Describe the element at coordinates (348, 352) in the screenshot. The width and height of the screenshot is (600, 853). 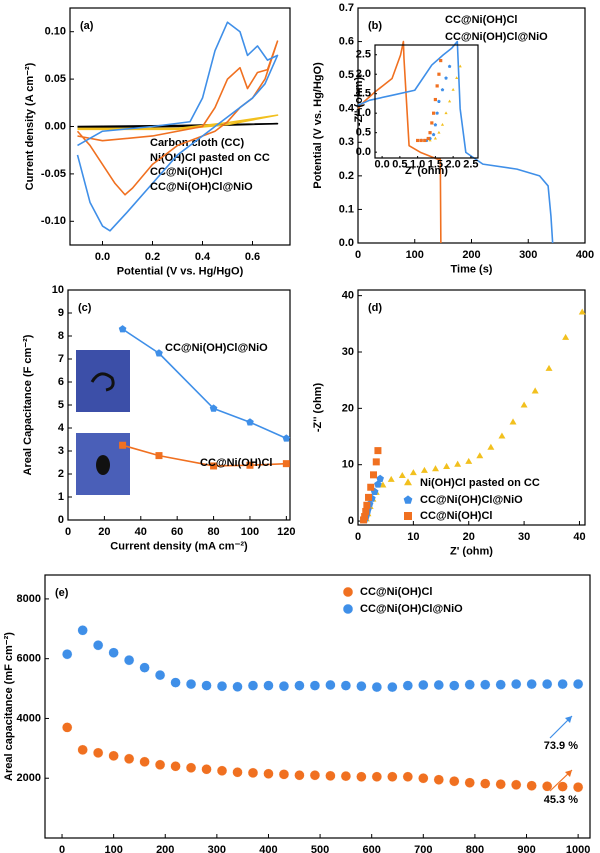
I see `y-tick-label: 30` at that location.